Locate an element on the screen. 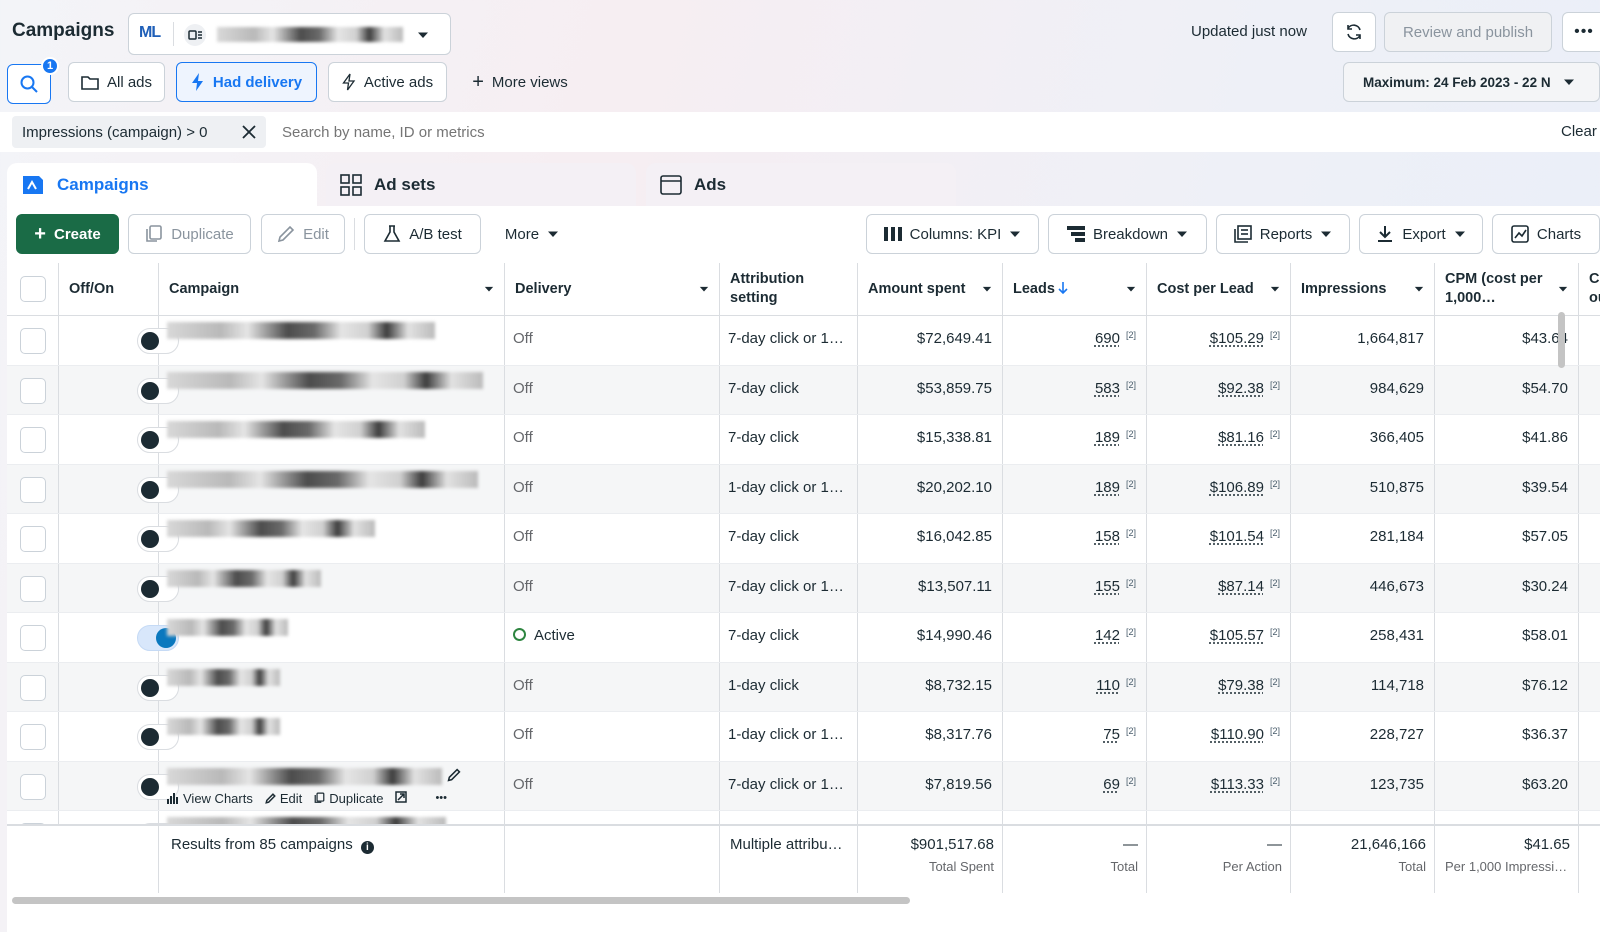  search-input is located at coordinates (882, 132).